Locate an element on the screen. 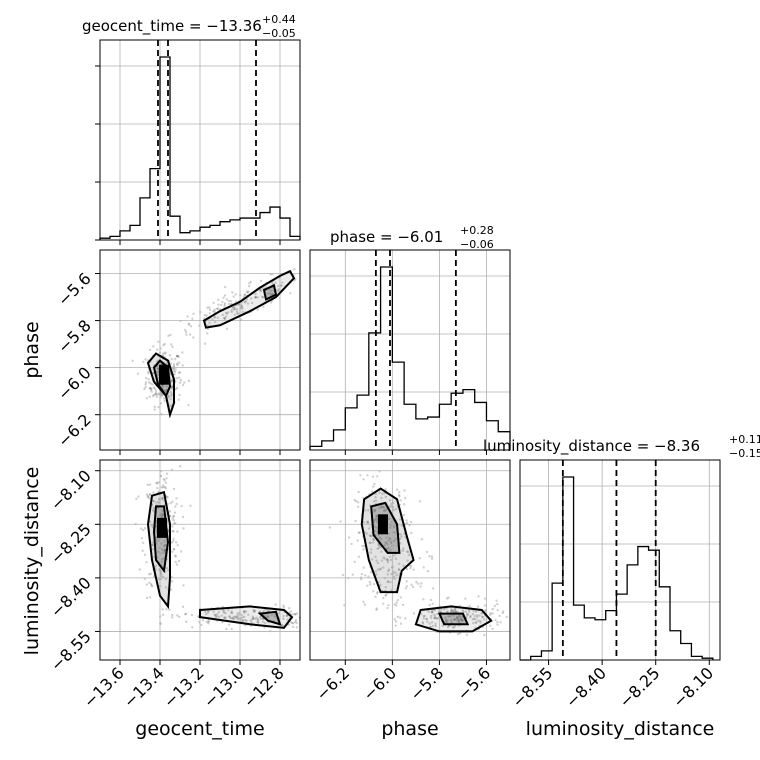 The height and width of the screenshot is (760, 760). ylabel-luminosity-distance: luminosity_distance is located at coordinates (32, 561).